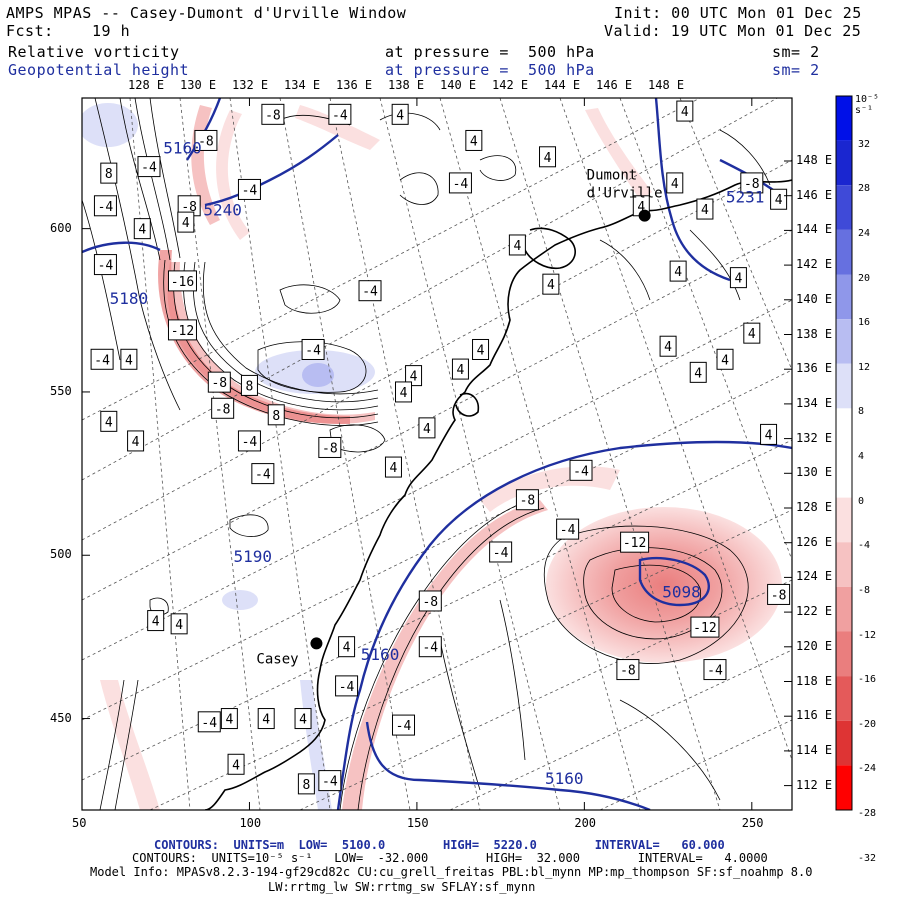 This screenshot has width=900, height=900. I want to click on colorbar-level-label: 20, so click(864, 278).